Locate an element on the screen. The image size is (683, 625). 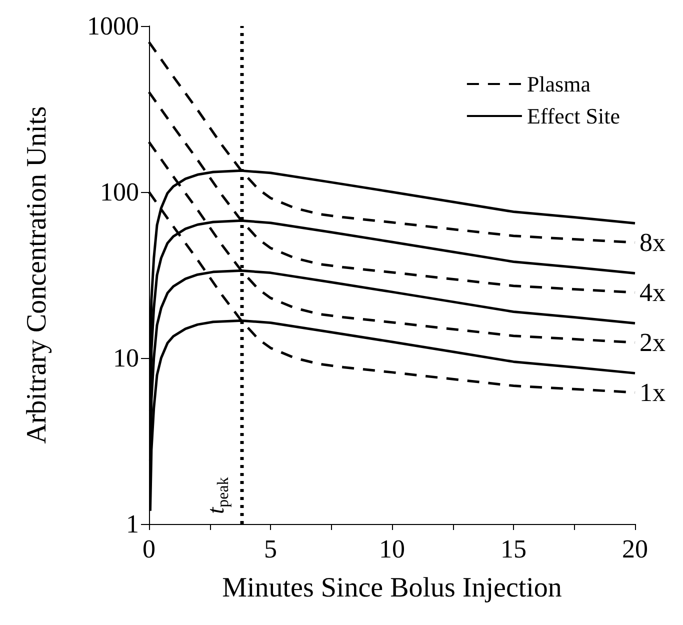
y-axis-title: Arbitrary Concentration Units is located at coordinates (37, 275).